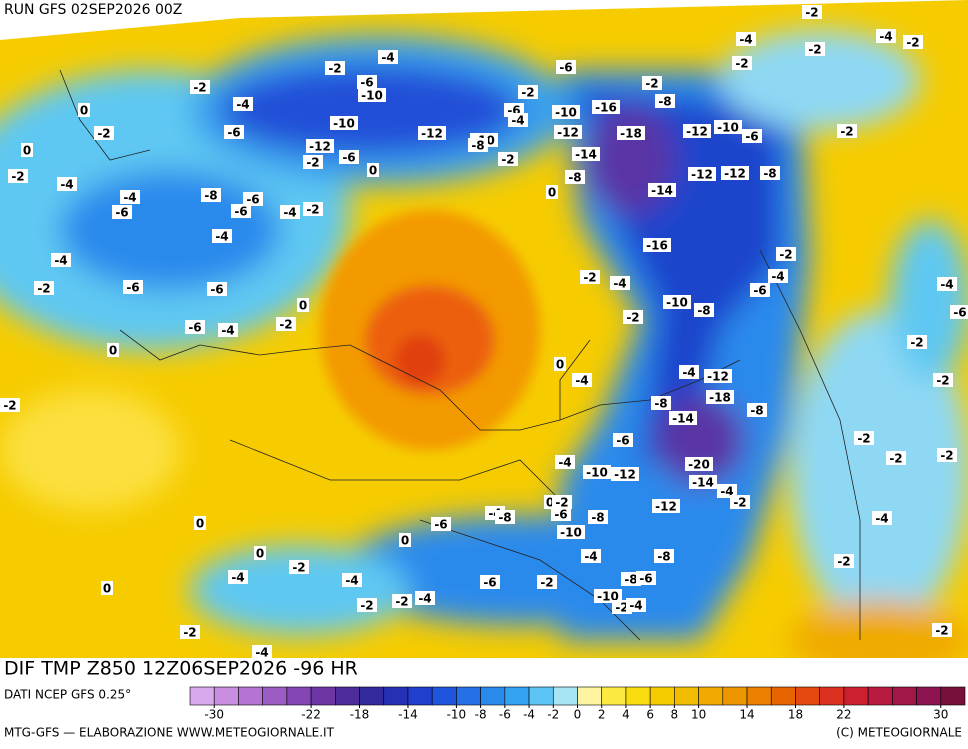 The height and width of the screenshot is (749, 968). I want to click on colorbar-tick-label: 2, so click(602, 715).